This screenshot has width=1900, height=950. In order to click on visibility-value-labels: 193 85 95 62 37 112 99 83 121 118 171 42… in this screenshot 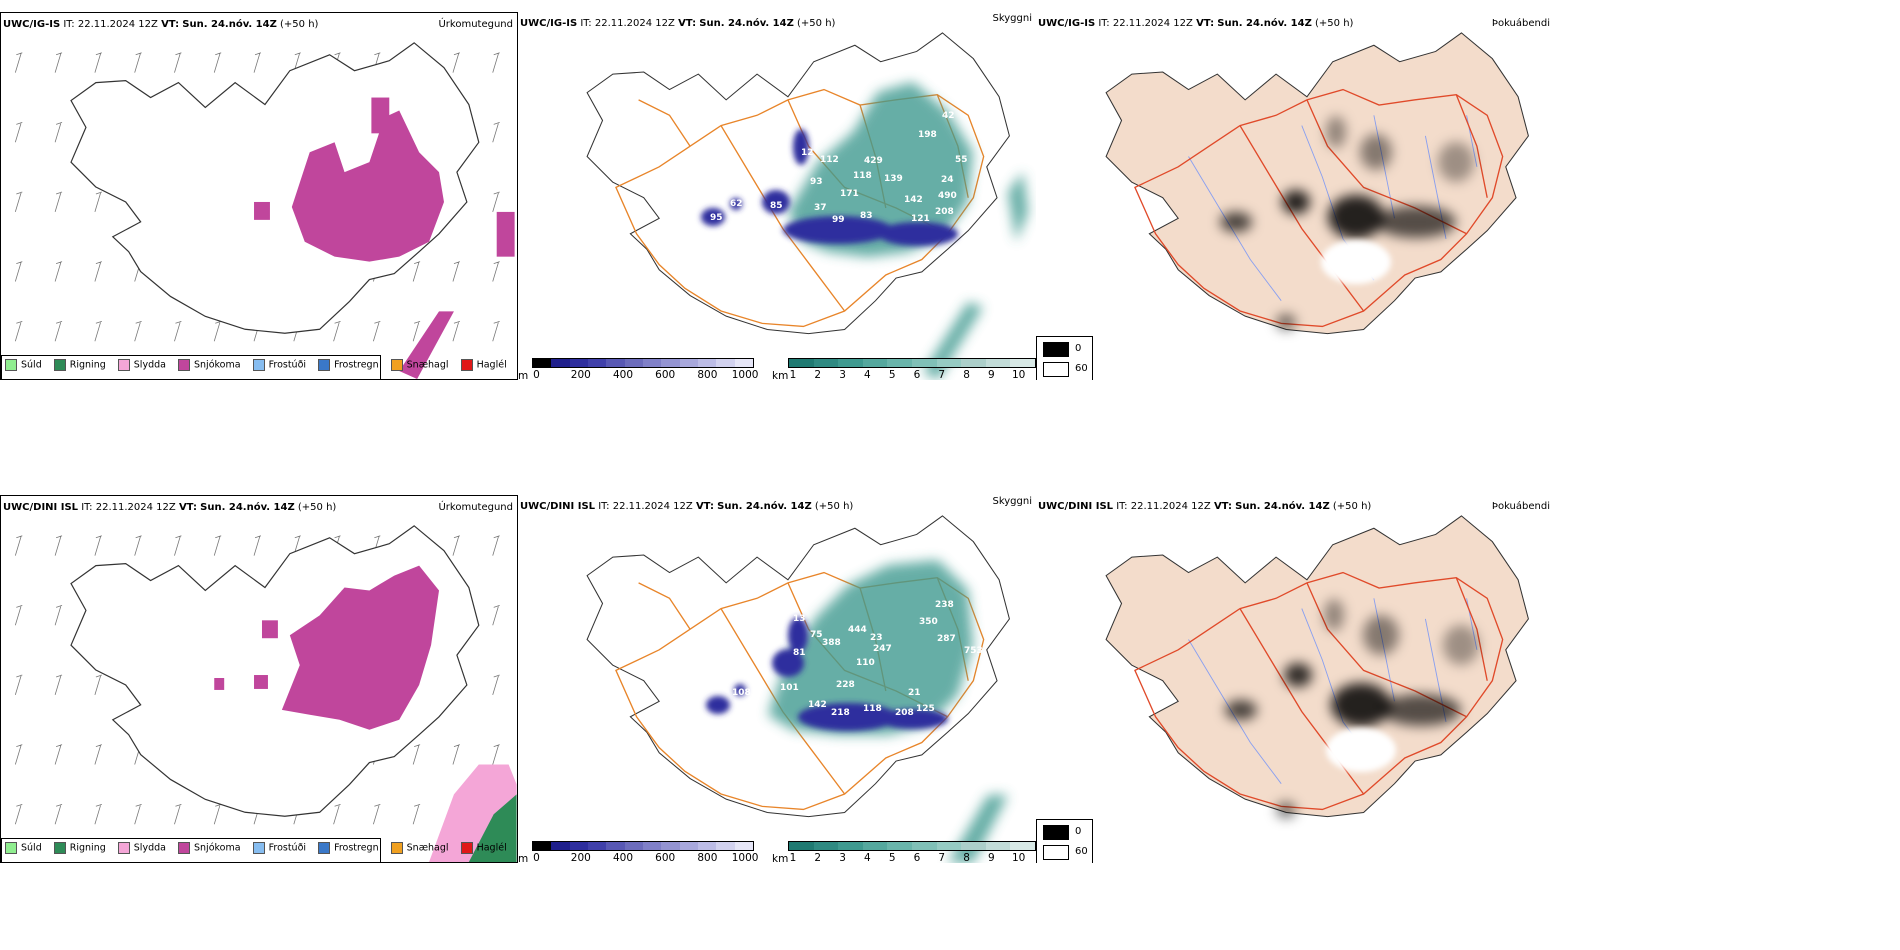, I will do `click(839, 168)`.